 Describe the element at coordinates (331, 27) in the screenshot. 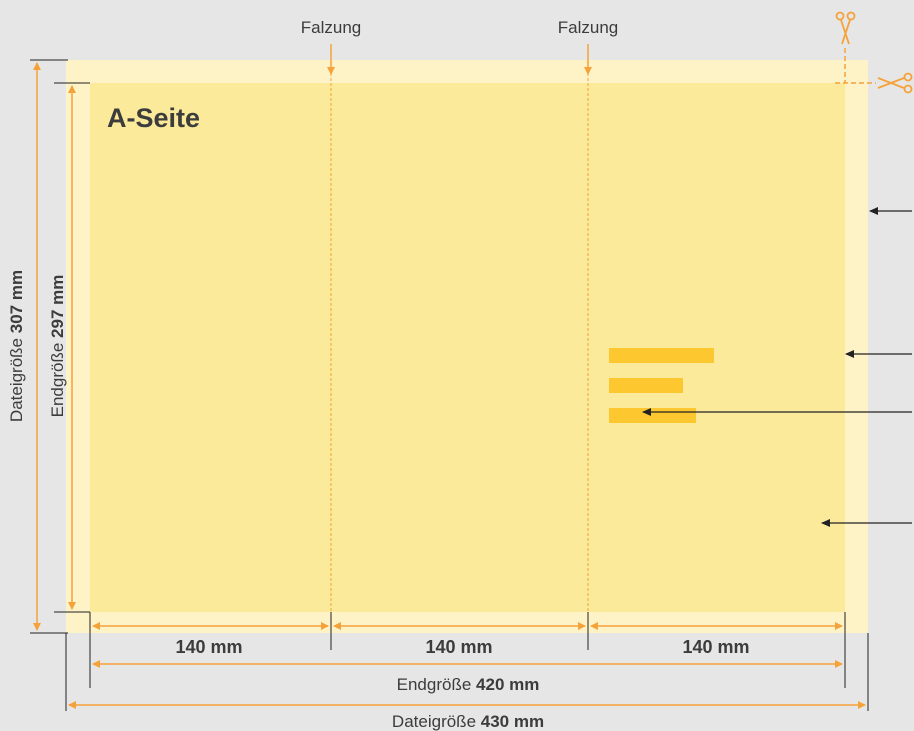

I see `fold-label-1: Falzung` at that location.